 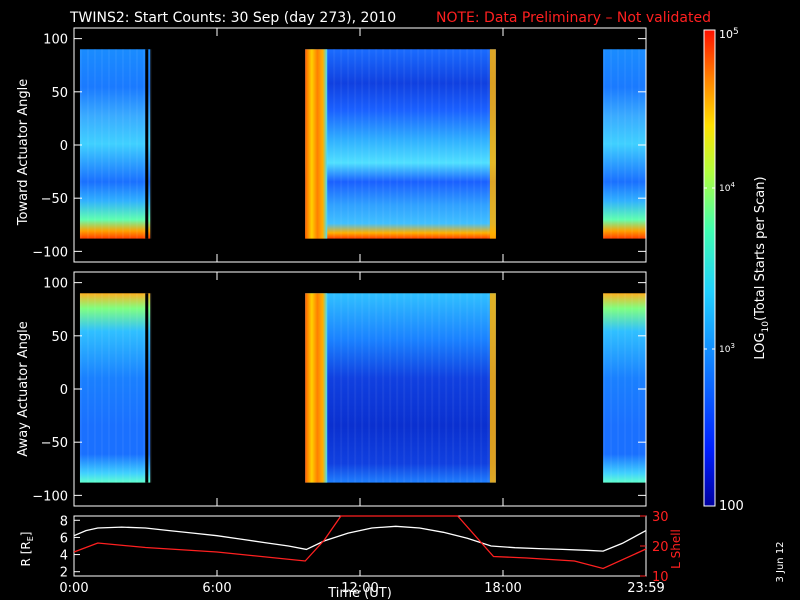 What do you see at coordinates (660, 577) in the screenshot?
I see `right-tick-label: 10` at bounding box center [660, 577].